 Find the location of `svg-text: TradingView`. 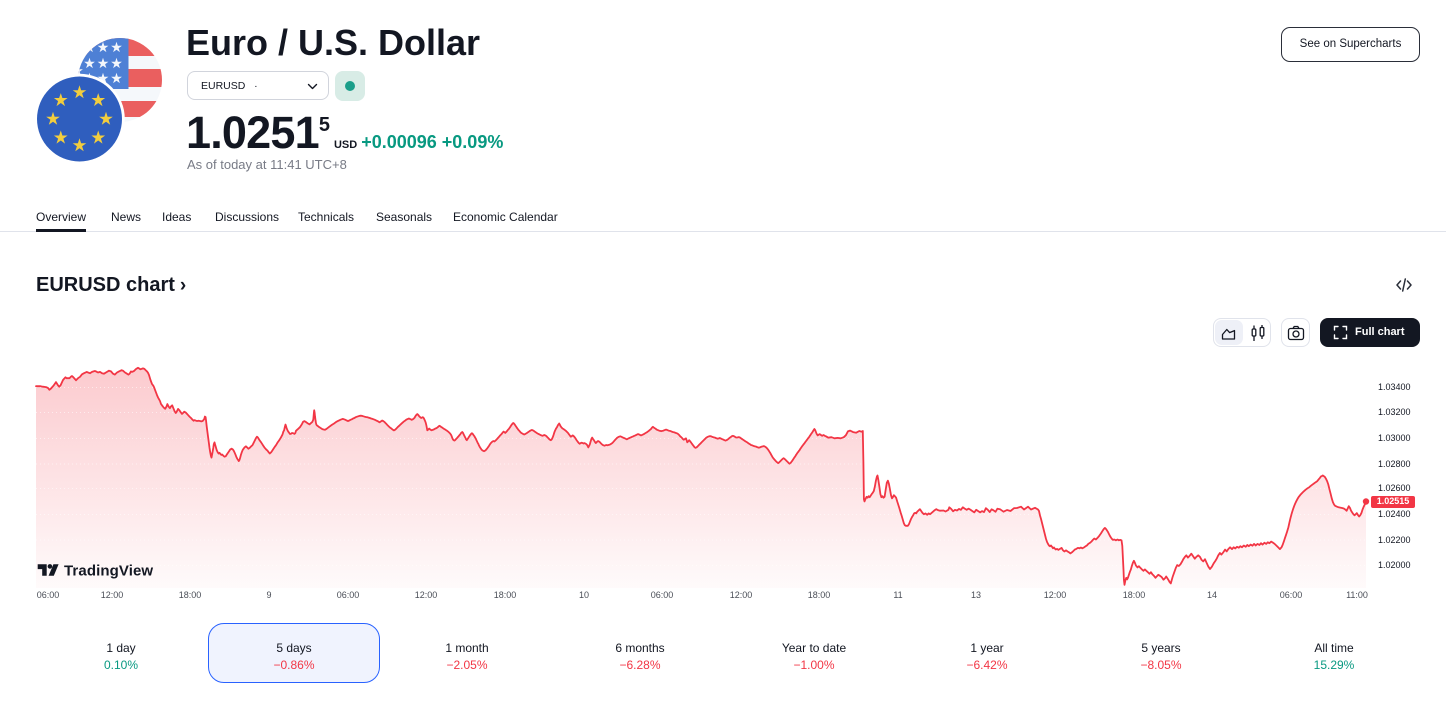

svg-text: TradingView is located at coordinates (108, 571).